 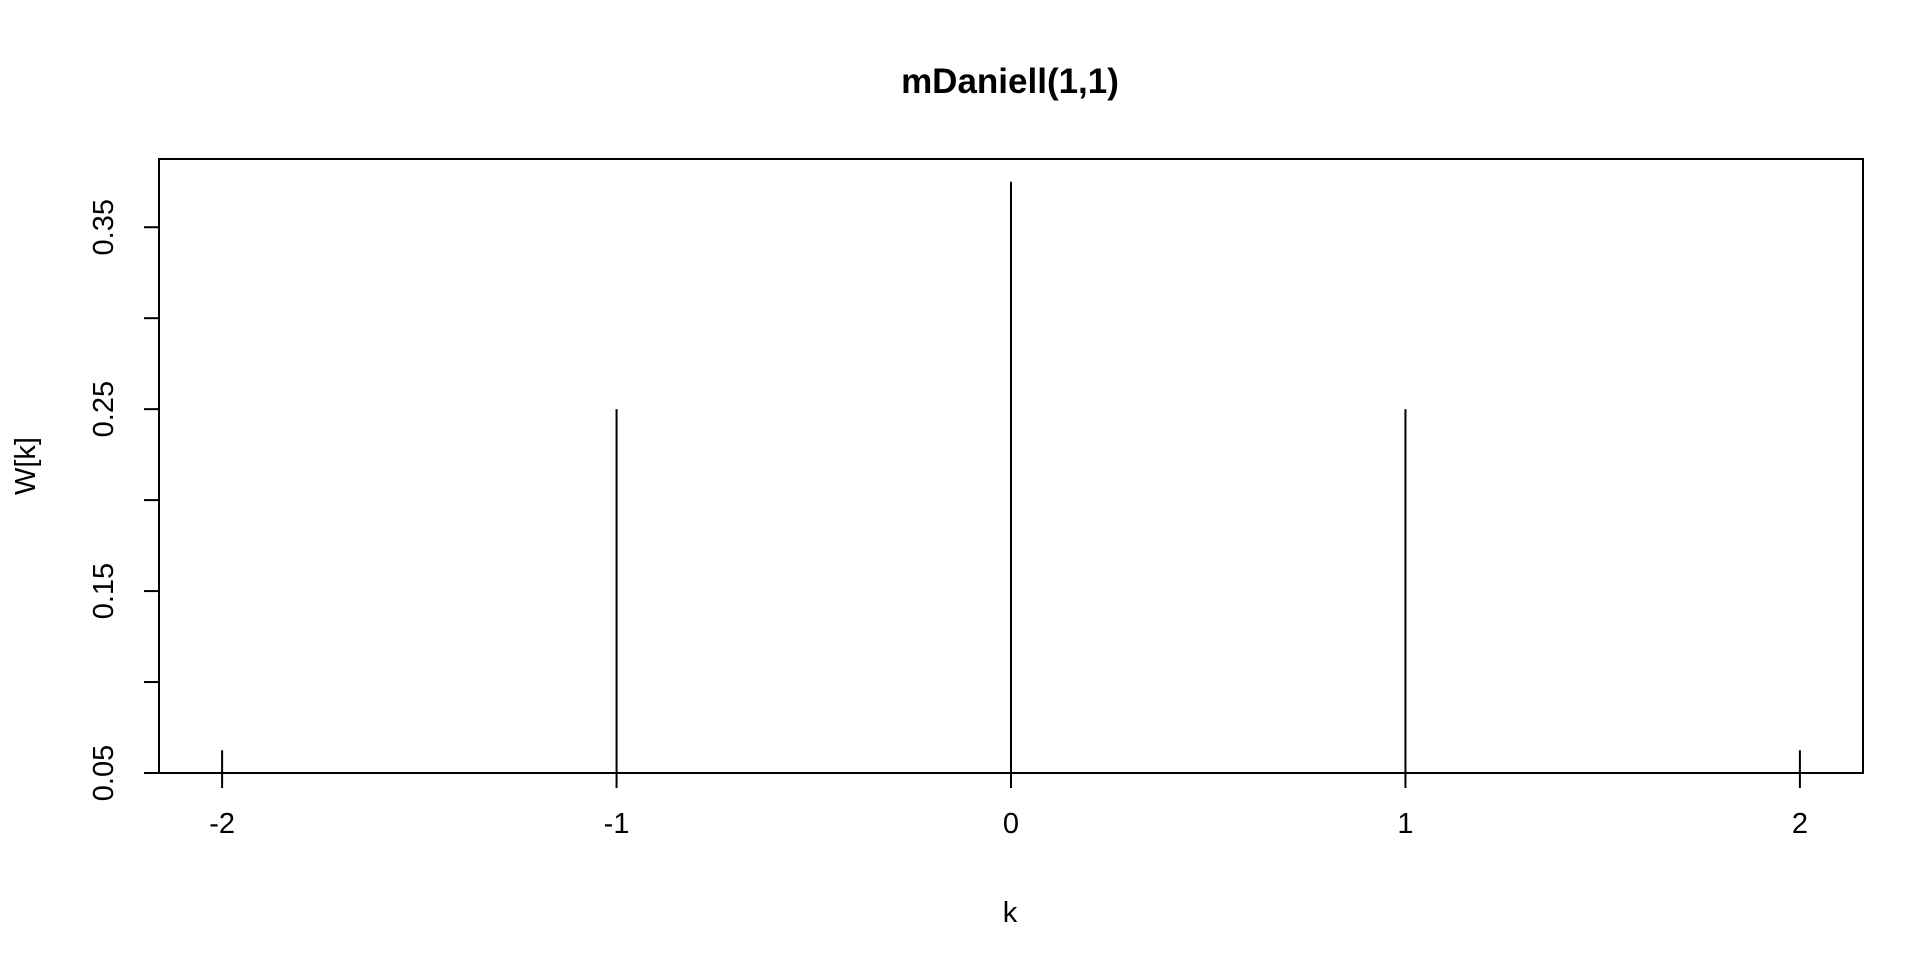 What do you see at coordinates (1405, 824) in the screenshot?
I see `x-tick-label: 1` at bounding box center [1405, 824].